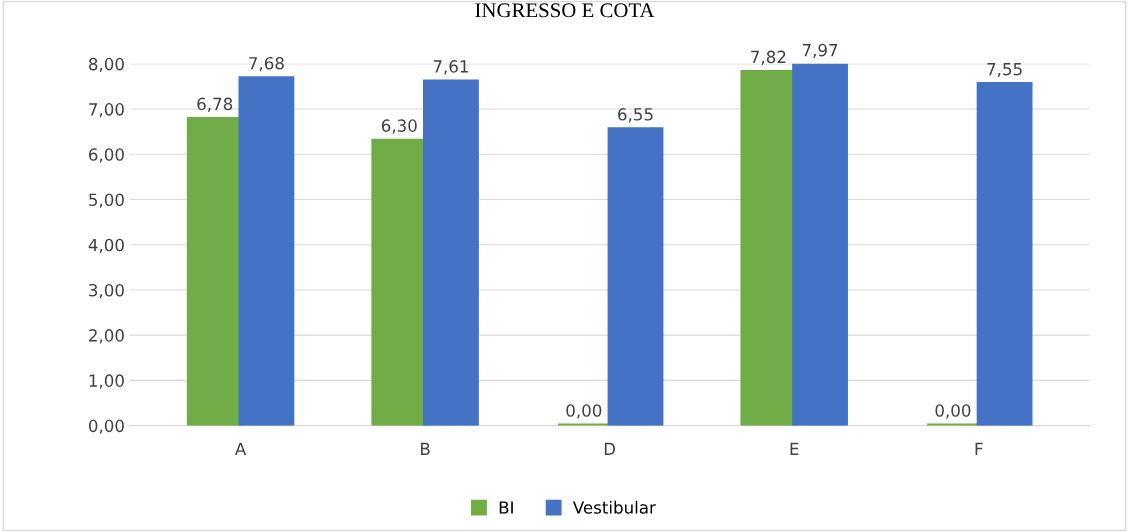 Image resolution: width=1129 pixels, height=532 pixels. Describe the element at coordinates (106, 110) in the screenshot. I see `y-tick-label: 7,00` at that location.